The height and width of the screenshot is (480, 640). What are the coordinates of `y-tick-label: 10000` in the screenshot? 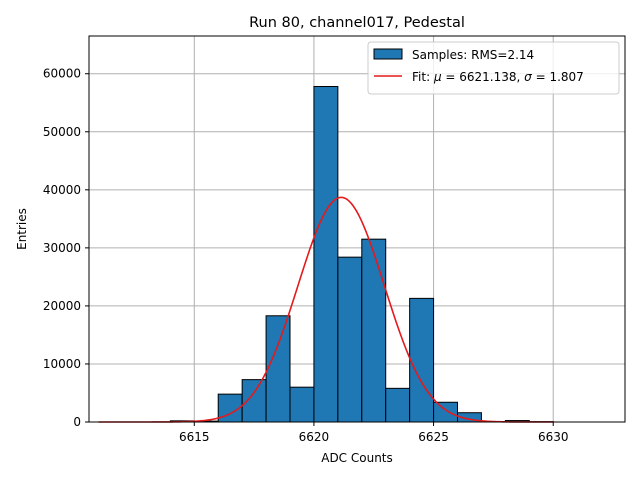 It's located at (62, 364).